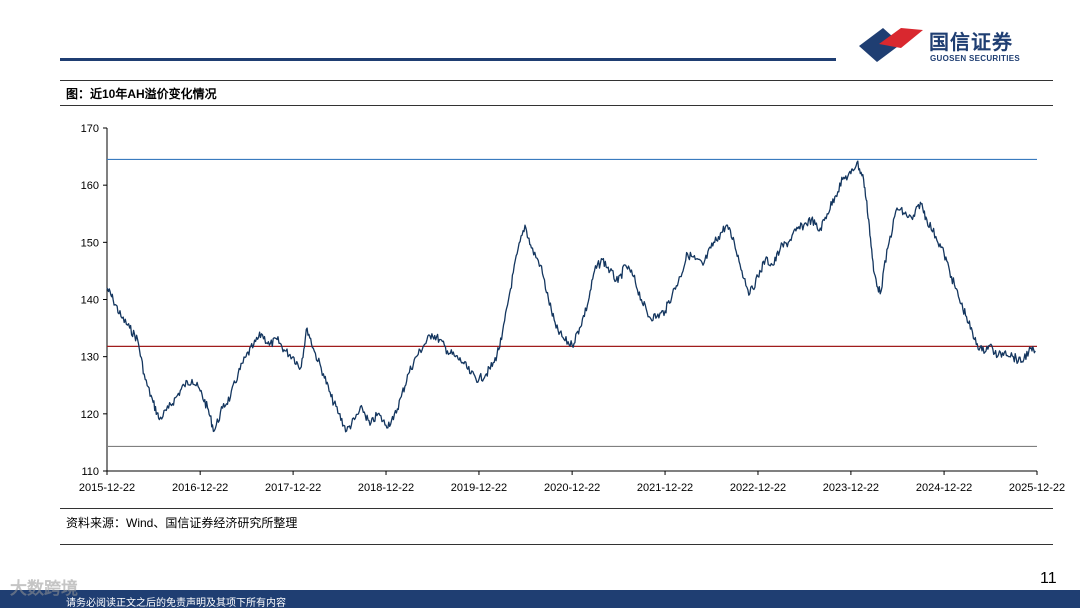 Image resolution: width=1080 pixels, height=609 pixels. Describe the element at coordinates (851, 488) in the screenshot. I see `x-tick-label: 2023-12-22` at that location.